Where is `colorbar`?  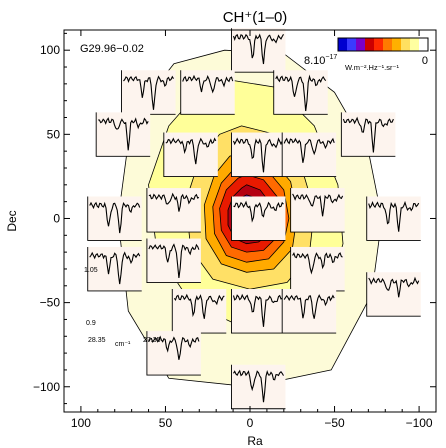
colorbar is located at coordinates (383, 44).